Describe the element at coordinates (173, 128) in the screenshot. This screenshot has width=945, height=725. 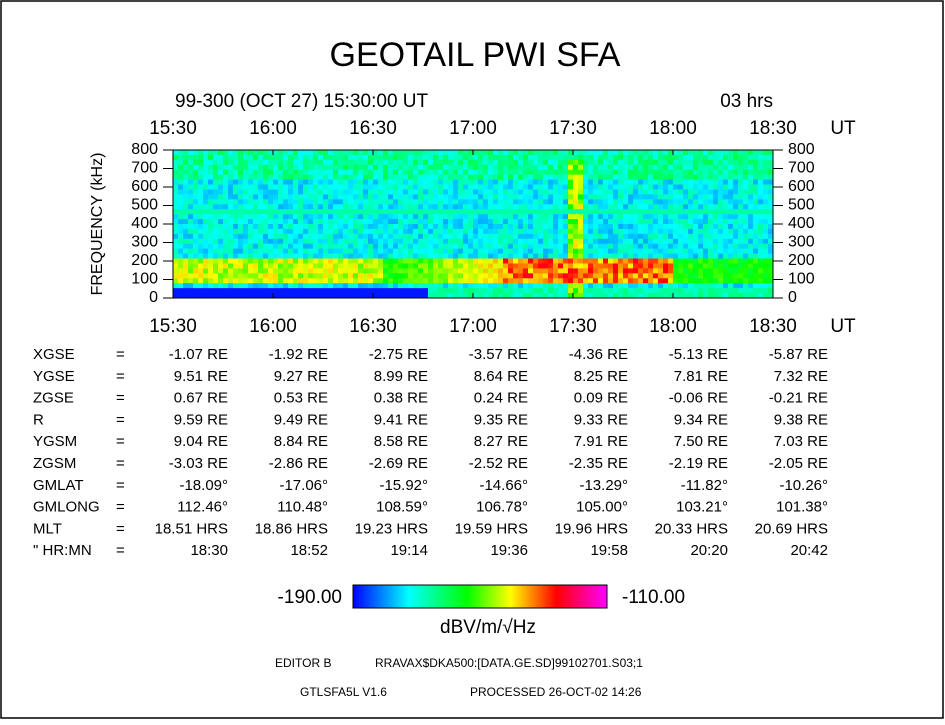
I see `time-tick-label: 15:30` at that location.